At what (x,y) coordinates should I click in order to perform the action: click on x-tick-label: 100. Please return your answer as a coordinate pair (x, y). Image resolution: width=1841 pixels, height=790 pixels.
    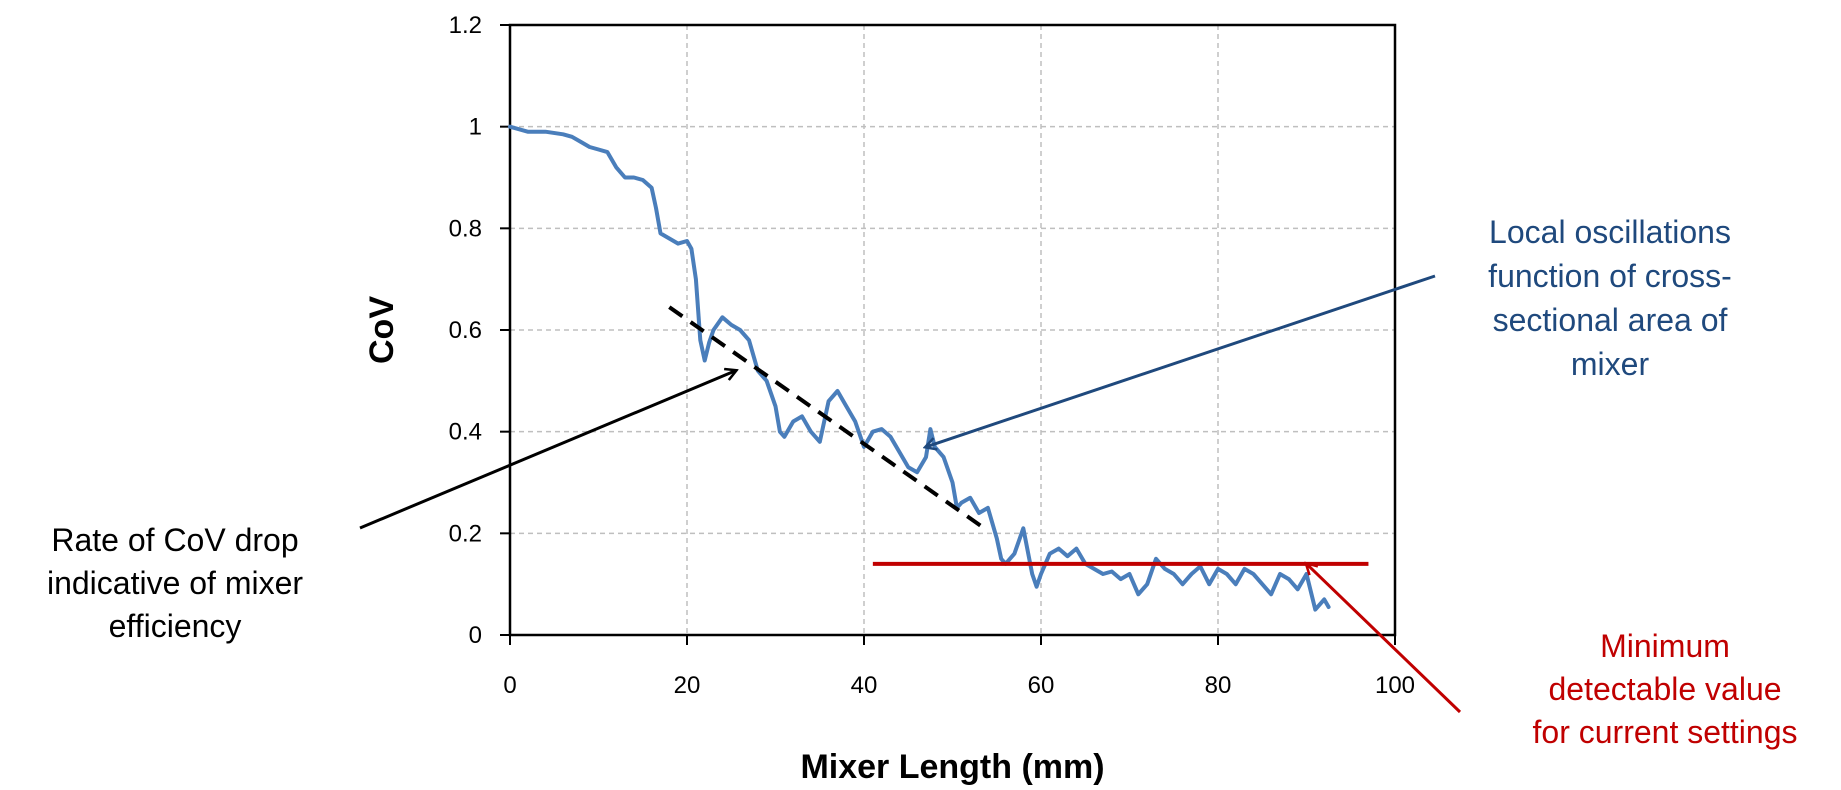
    Looking at the image, I should click on (1395, 685).